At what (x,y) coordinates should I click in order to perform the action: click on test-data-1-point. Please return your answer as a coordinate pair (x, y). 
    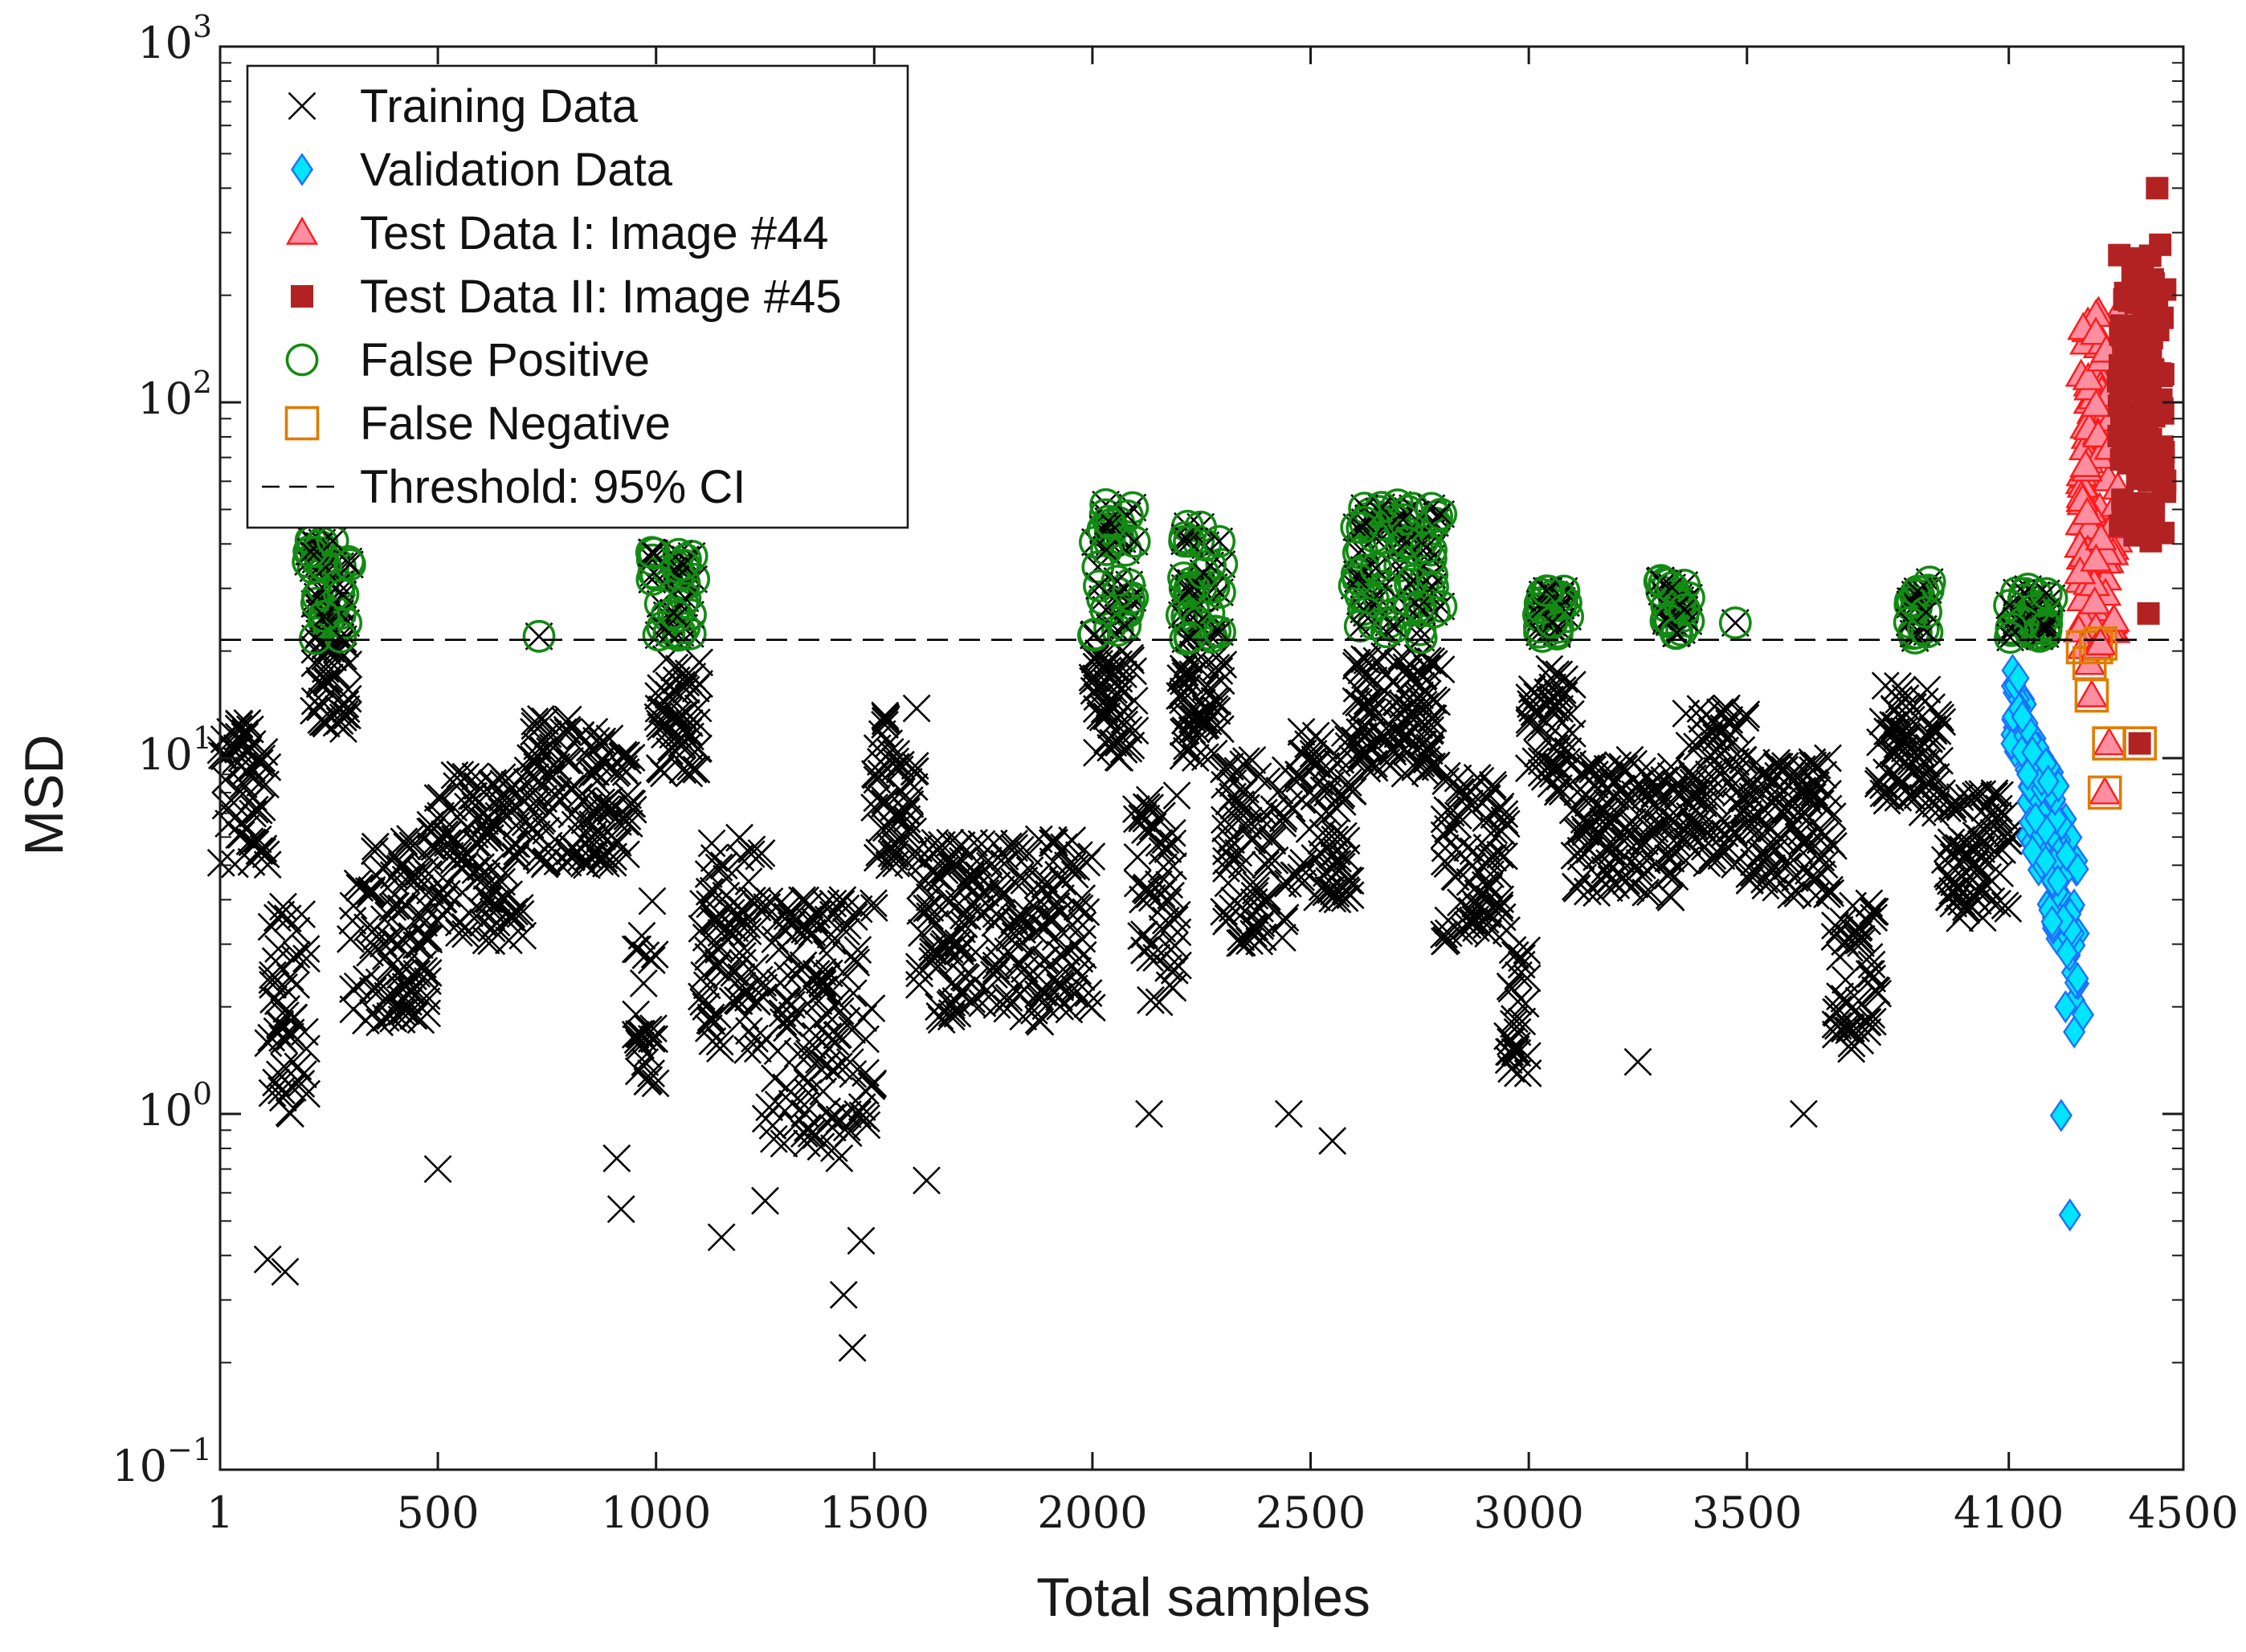
    Looking at the image, I should click on (2089, 661).